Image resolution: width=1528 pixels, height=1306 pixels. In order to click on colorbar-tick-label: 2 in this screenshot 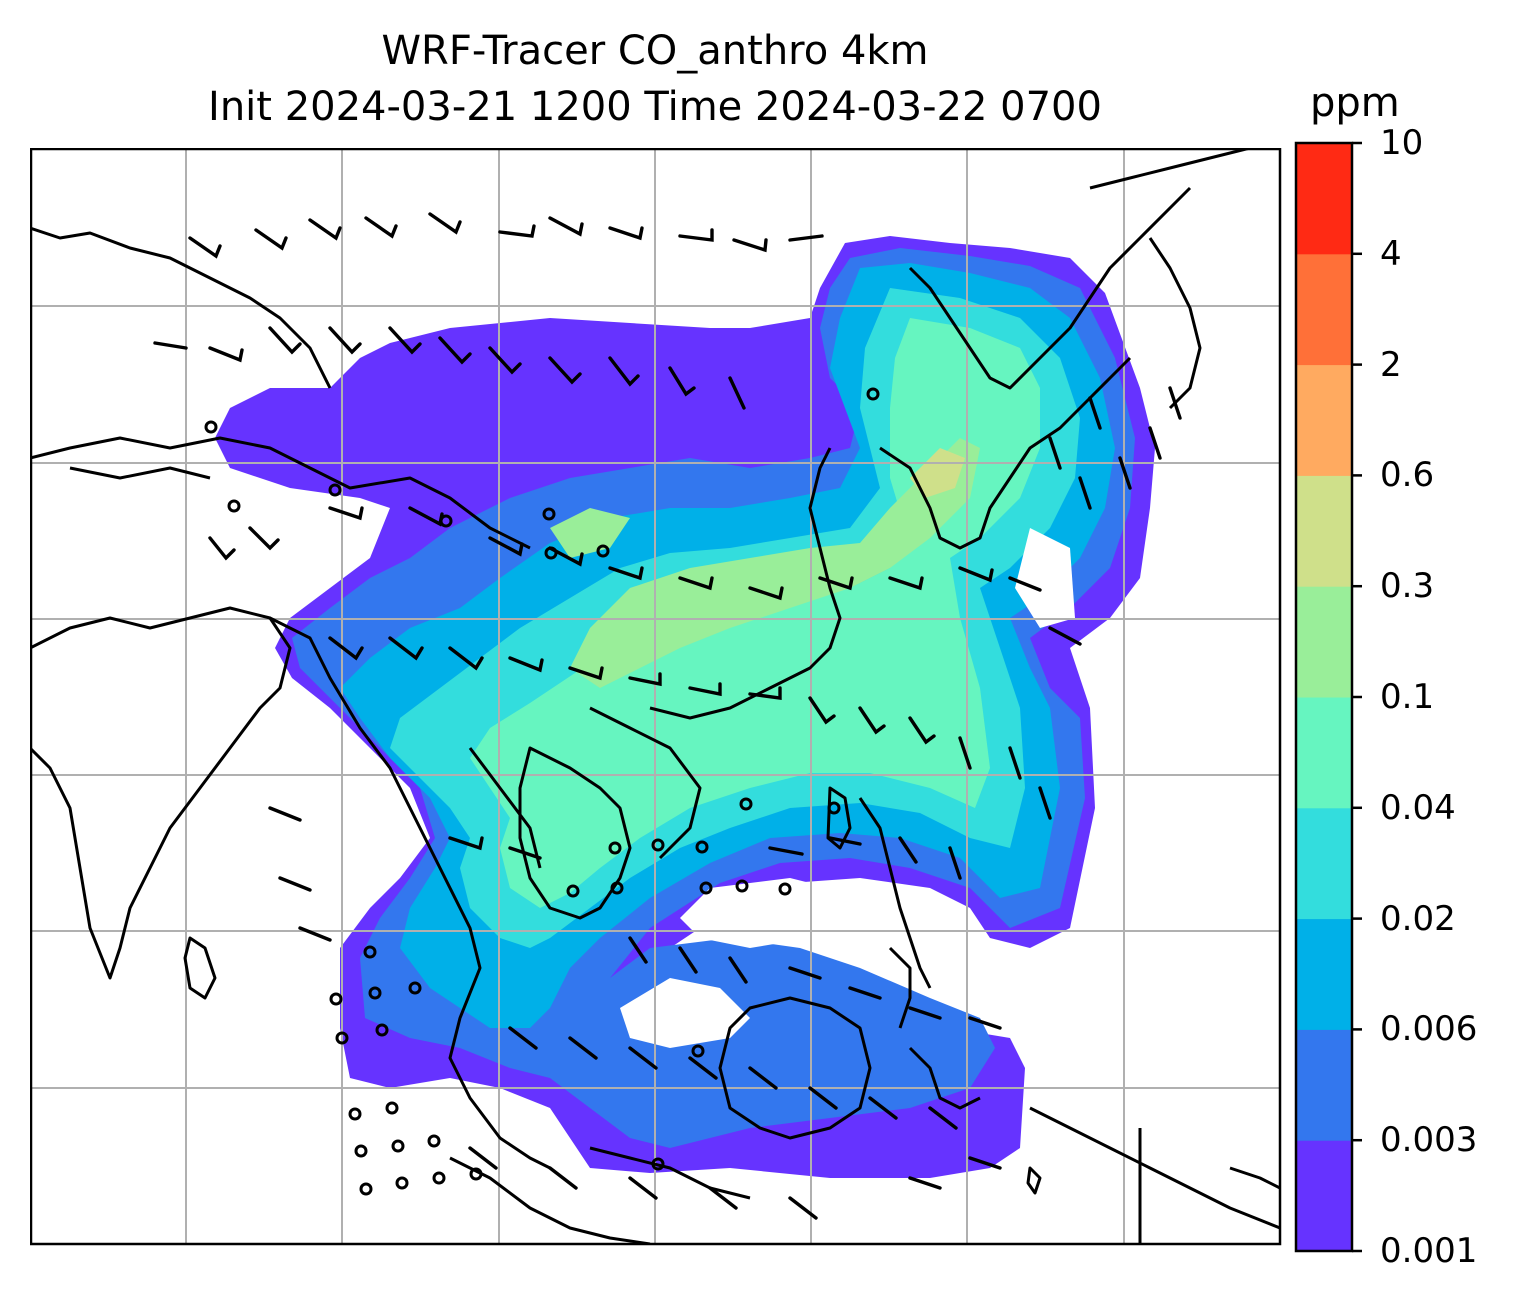, I will do `click(1391, 364)`.